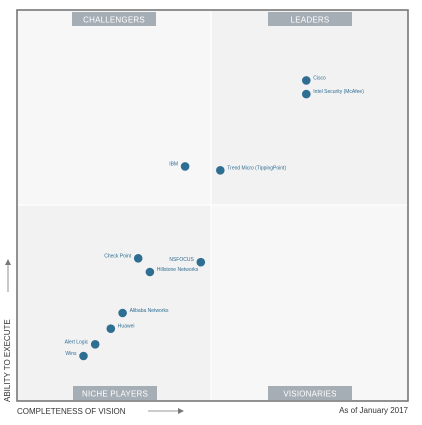  What do you see at coordinates (181, 411) in the screenshot?
I see `x-axis-arrowhead` at bounding box center [181, 411].